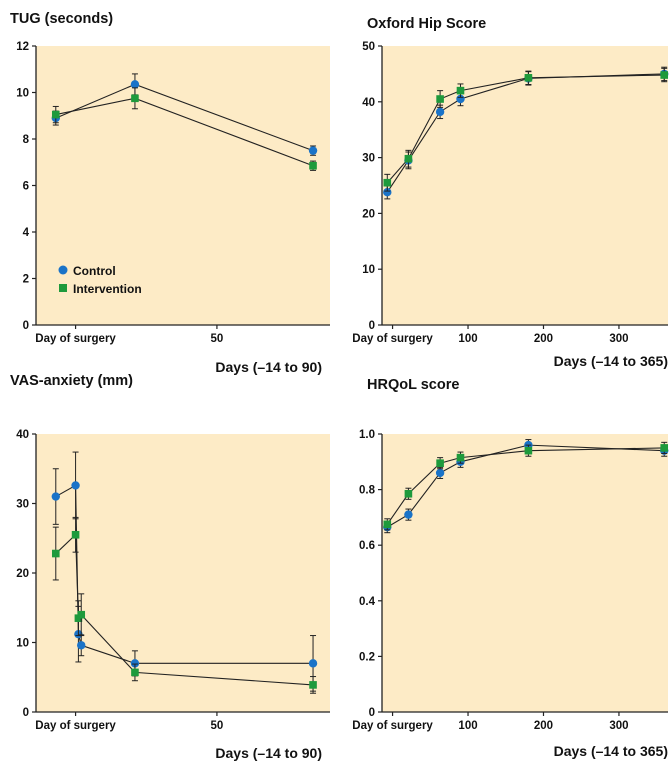  Describe the element at coordinates (618, 339) in the screenshot. I see `oxford-xtick-label: 300` at that location.